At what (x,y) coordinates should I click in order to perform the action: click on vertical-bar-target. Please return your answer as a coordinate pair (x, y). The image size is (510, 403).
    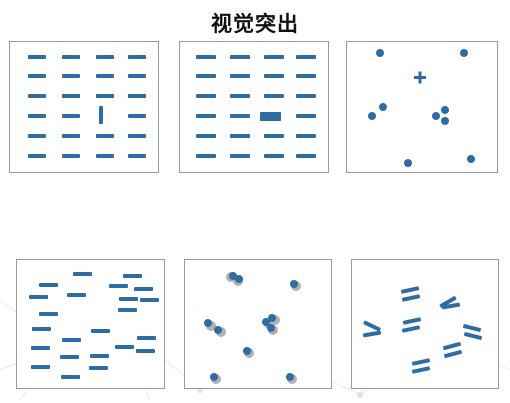
    Looking at the image, I should click on (101, 115).